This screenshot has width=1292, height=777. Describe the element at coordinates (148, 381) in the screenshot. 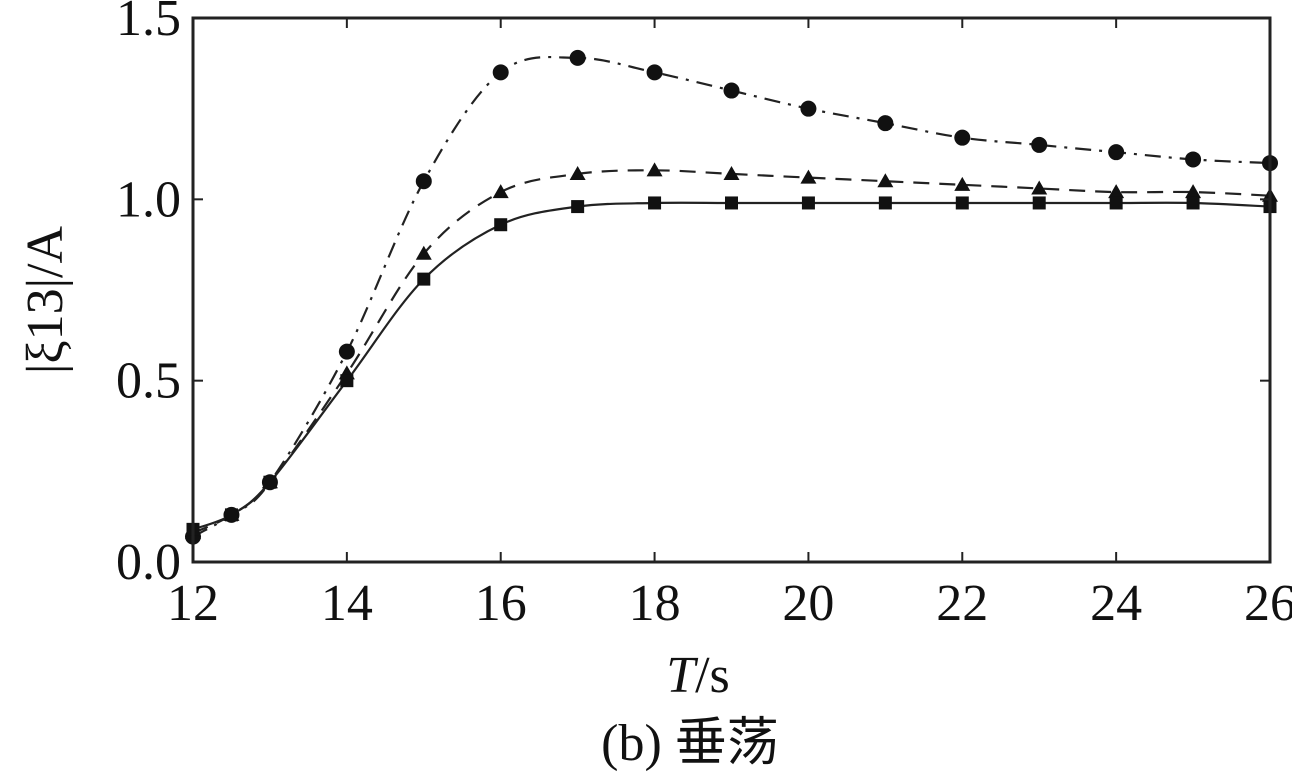

I see `y-tick-label: 0.5` at that location.